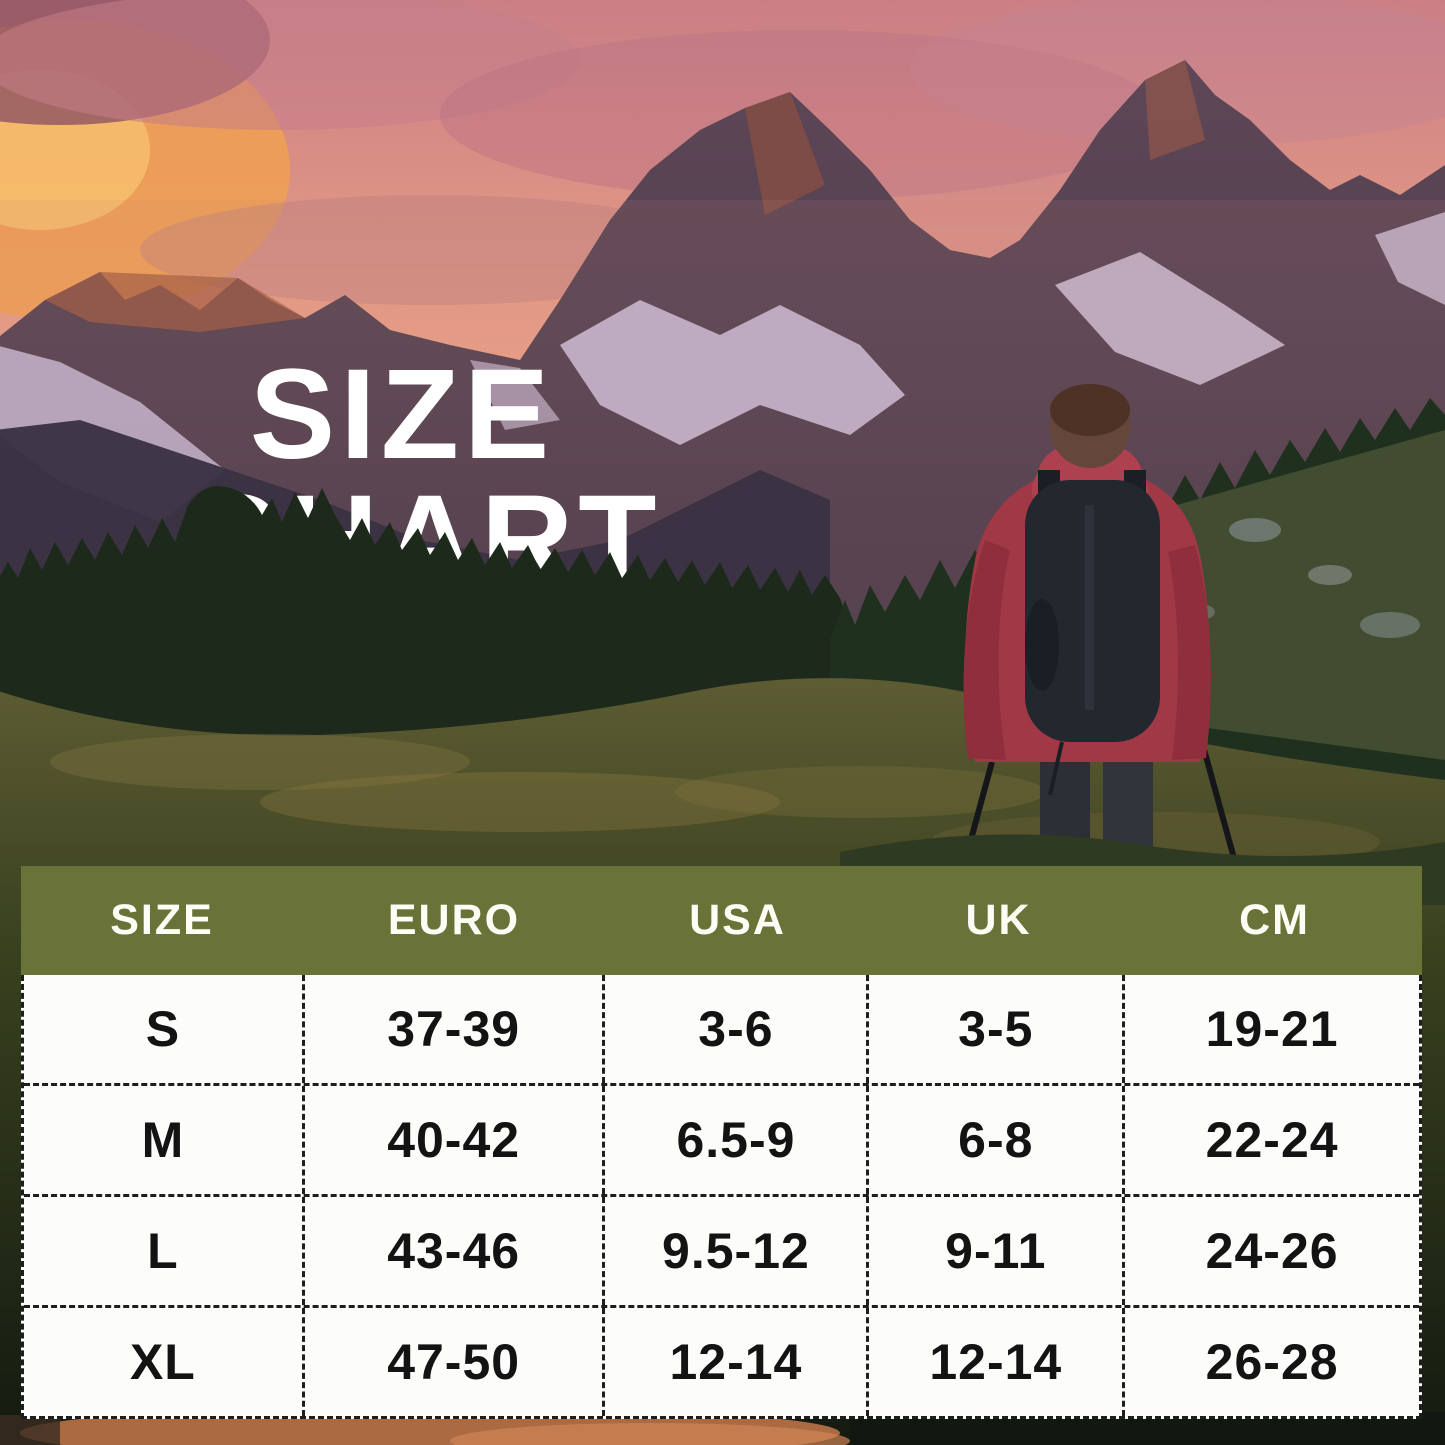  What do you see at coordinates (1090, 410) in the screenshot?
I see `hiker-hair` at bounding box center [1090, 410].